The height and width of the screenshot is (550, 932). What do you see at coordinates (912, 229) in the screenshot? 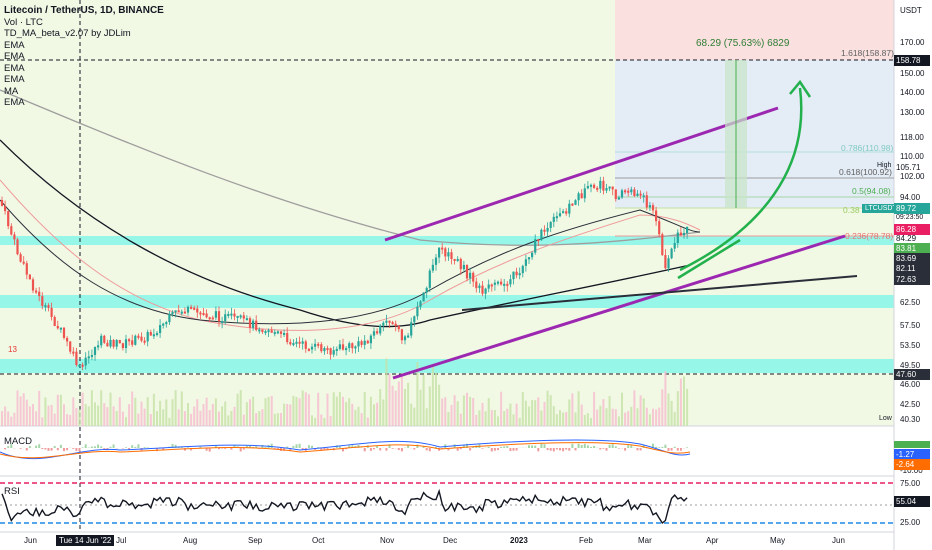
I see `price-tag: 86.28` at bounding box center [912, 229].